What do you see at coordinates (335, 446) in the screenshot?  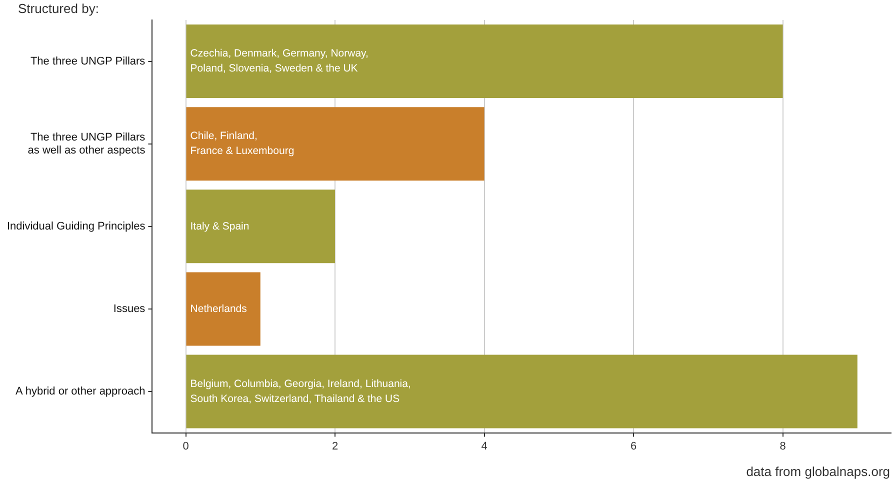 I see `x-tick-label: 2` at bounding box center [335, 446].